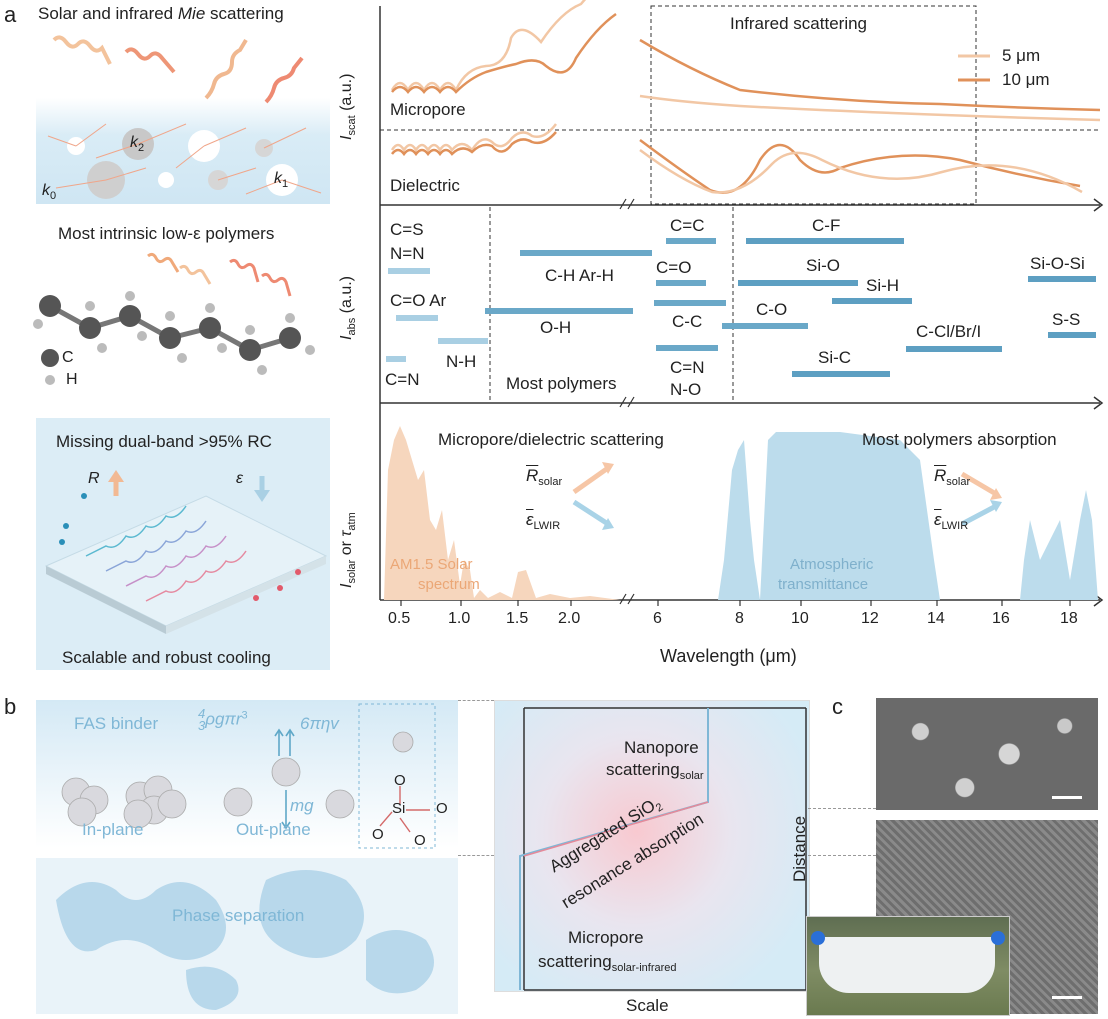 The image size is (1108, 1019). I want to click on atm-label-line2: transmittance, so click(823, 584).